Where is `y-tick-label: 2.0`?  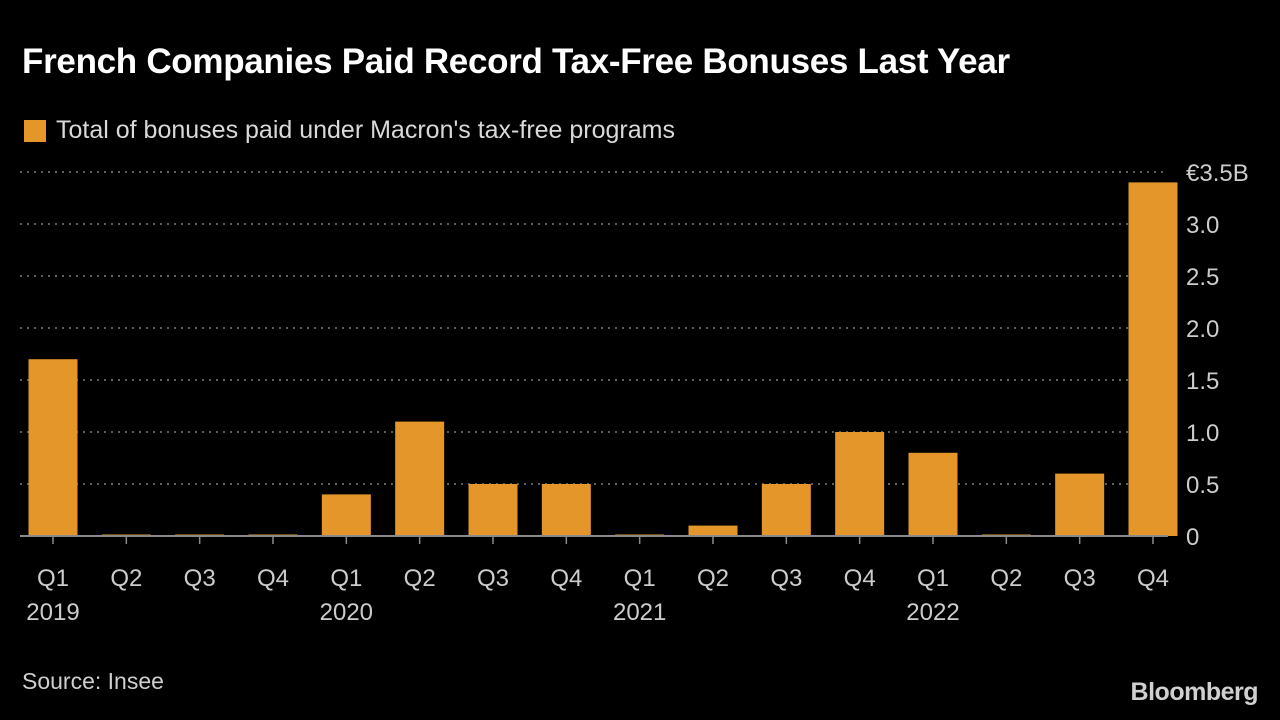 y-tick-label: 2.0 is located at coordinates (1202, 329).